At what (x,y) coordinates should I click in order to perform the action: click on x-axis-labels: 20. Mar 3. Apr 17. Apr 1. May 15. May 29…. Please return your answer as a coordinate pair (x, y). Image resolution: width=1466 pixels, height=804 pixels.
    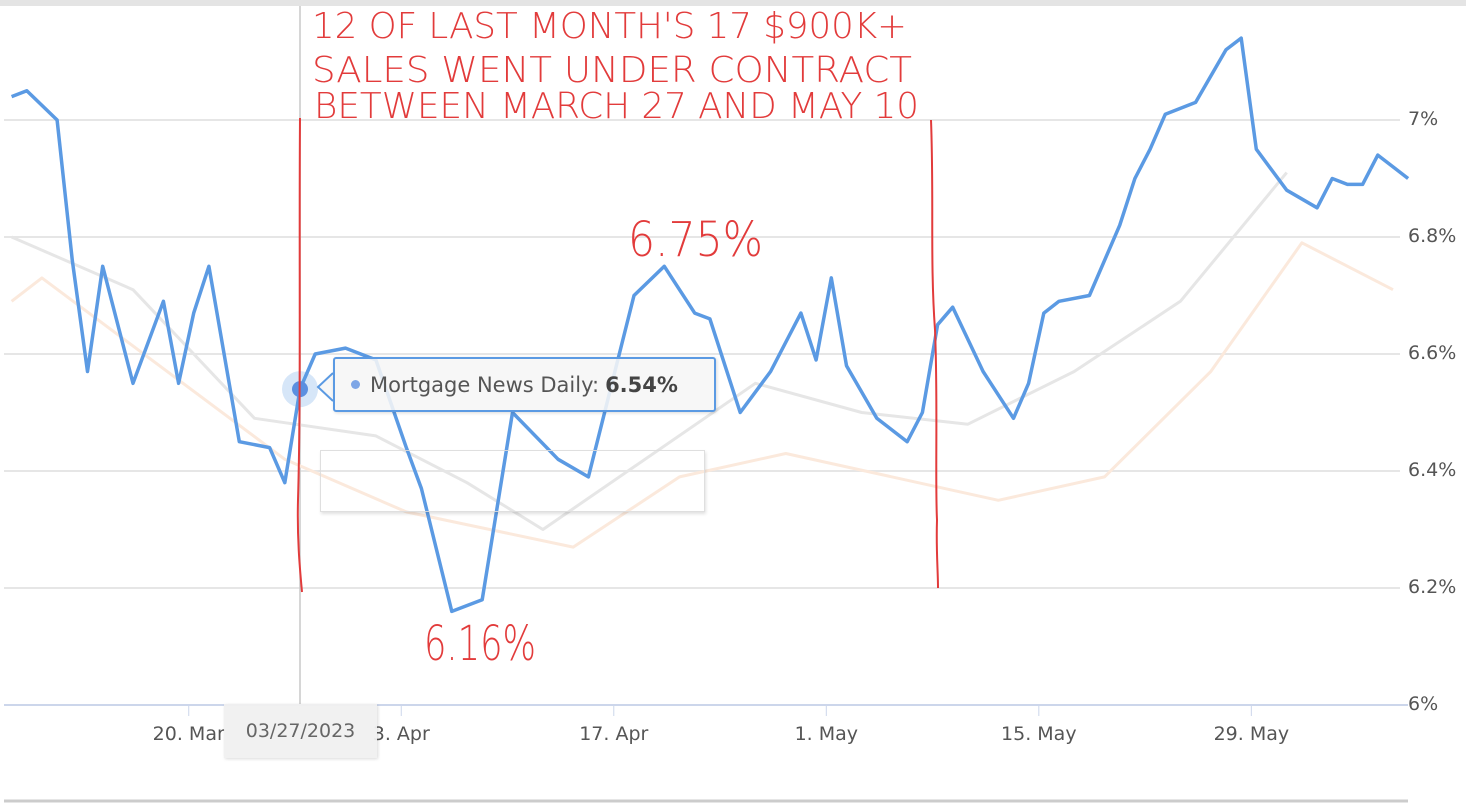
    Looking at the image, I should click on (721, 734).